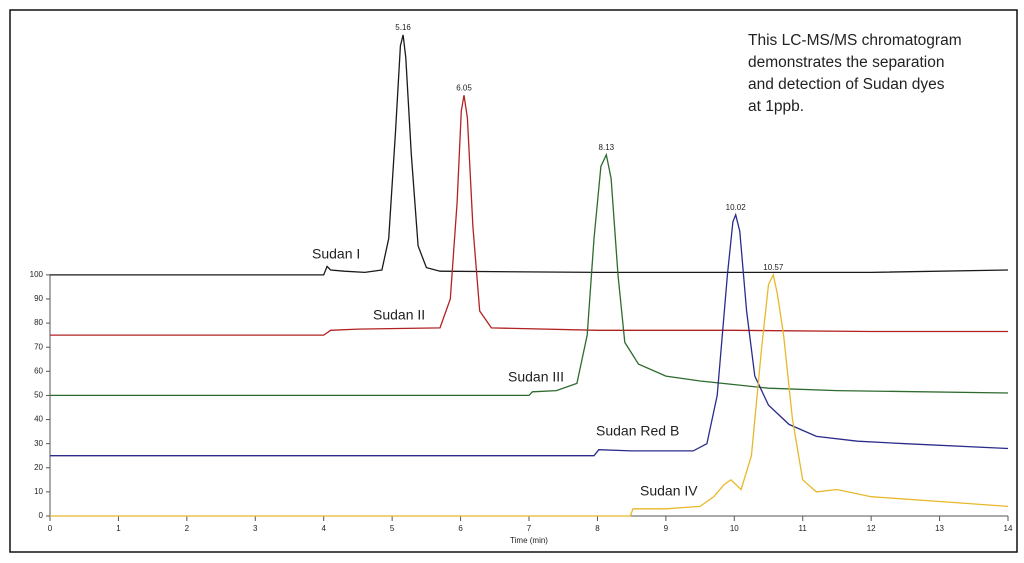 This screenshot has height=563, width=1024. What do you see at coordinates (37, 274) in the screenshot?
I see `y-tick-label: 100` at bounding box center [37, 274].